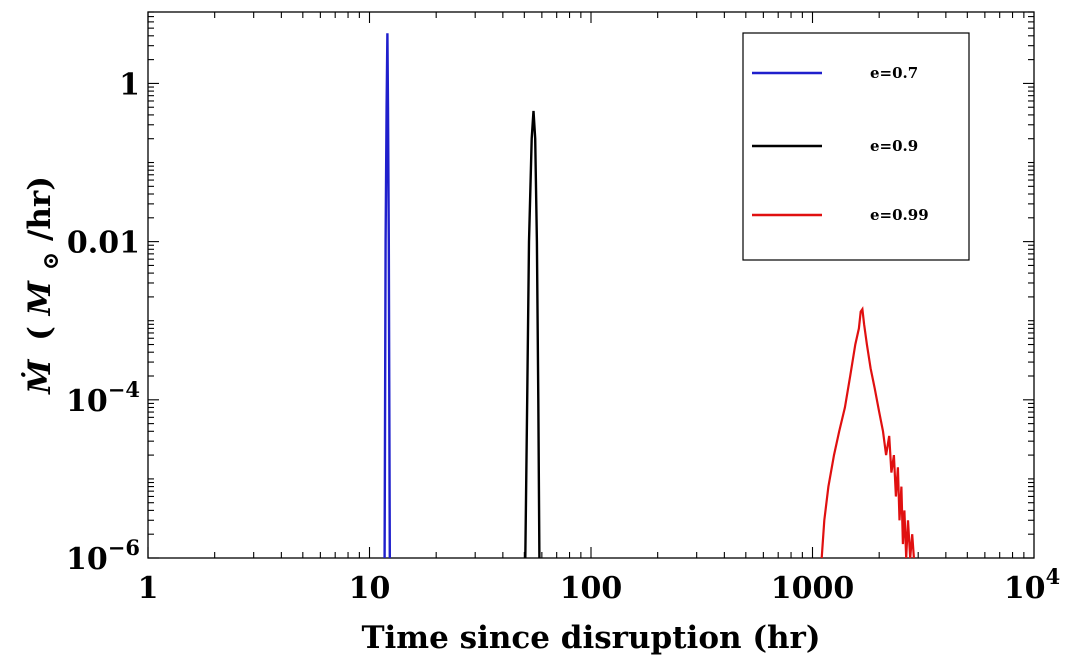 The height and width of the screenshot is (665, 1072). Describe the element at coordinates (1032, 585) in the screenshot. I see `x-tick-label: 10⁴` at that location.